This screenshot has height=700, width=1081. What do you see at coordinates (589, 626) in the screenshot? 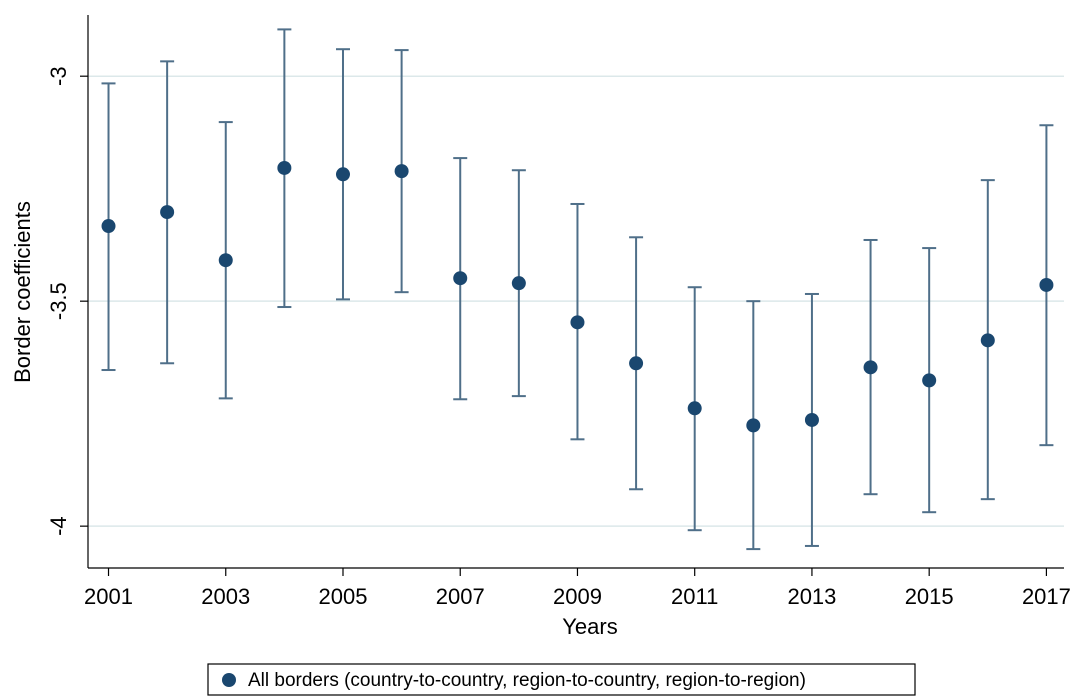
I see `x-axis-title: Years` at bounding box center [589, 626].